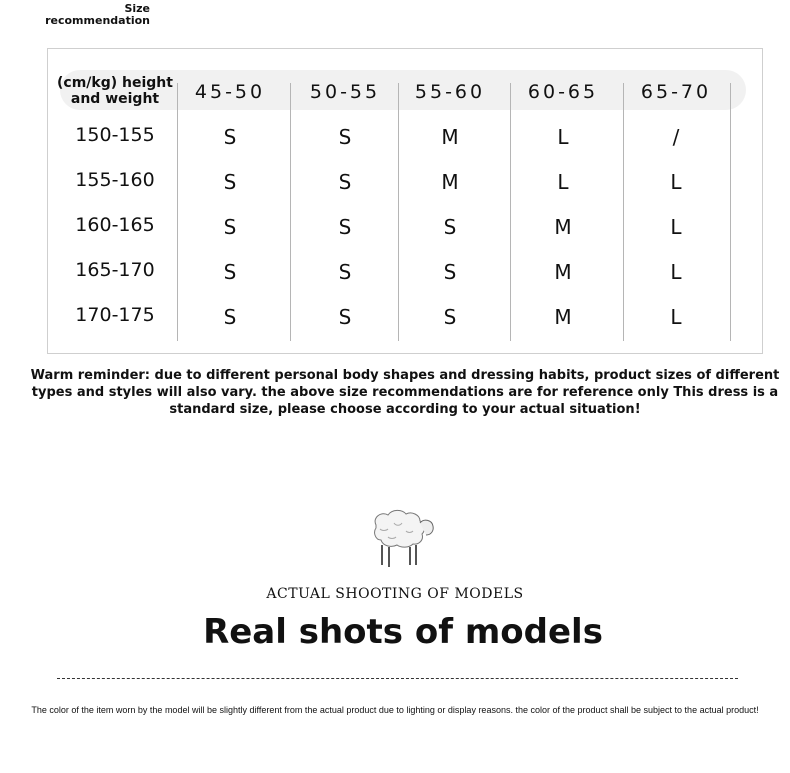  Describe the element at coordinates (395, 594) in the screenshot. I see `section-subtitle: ACTUAL SHOOTING OF MODELS` at that location.